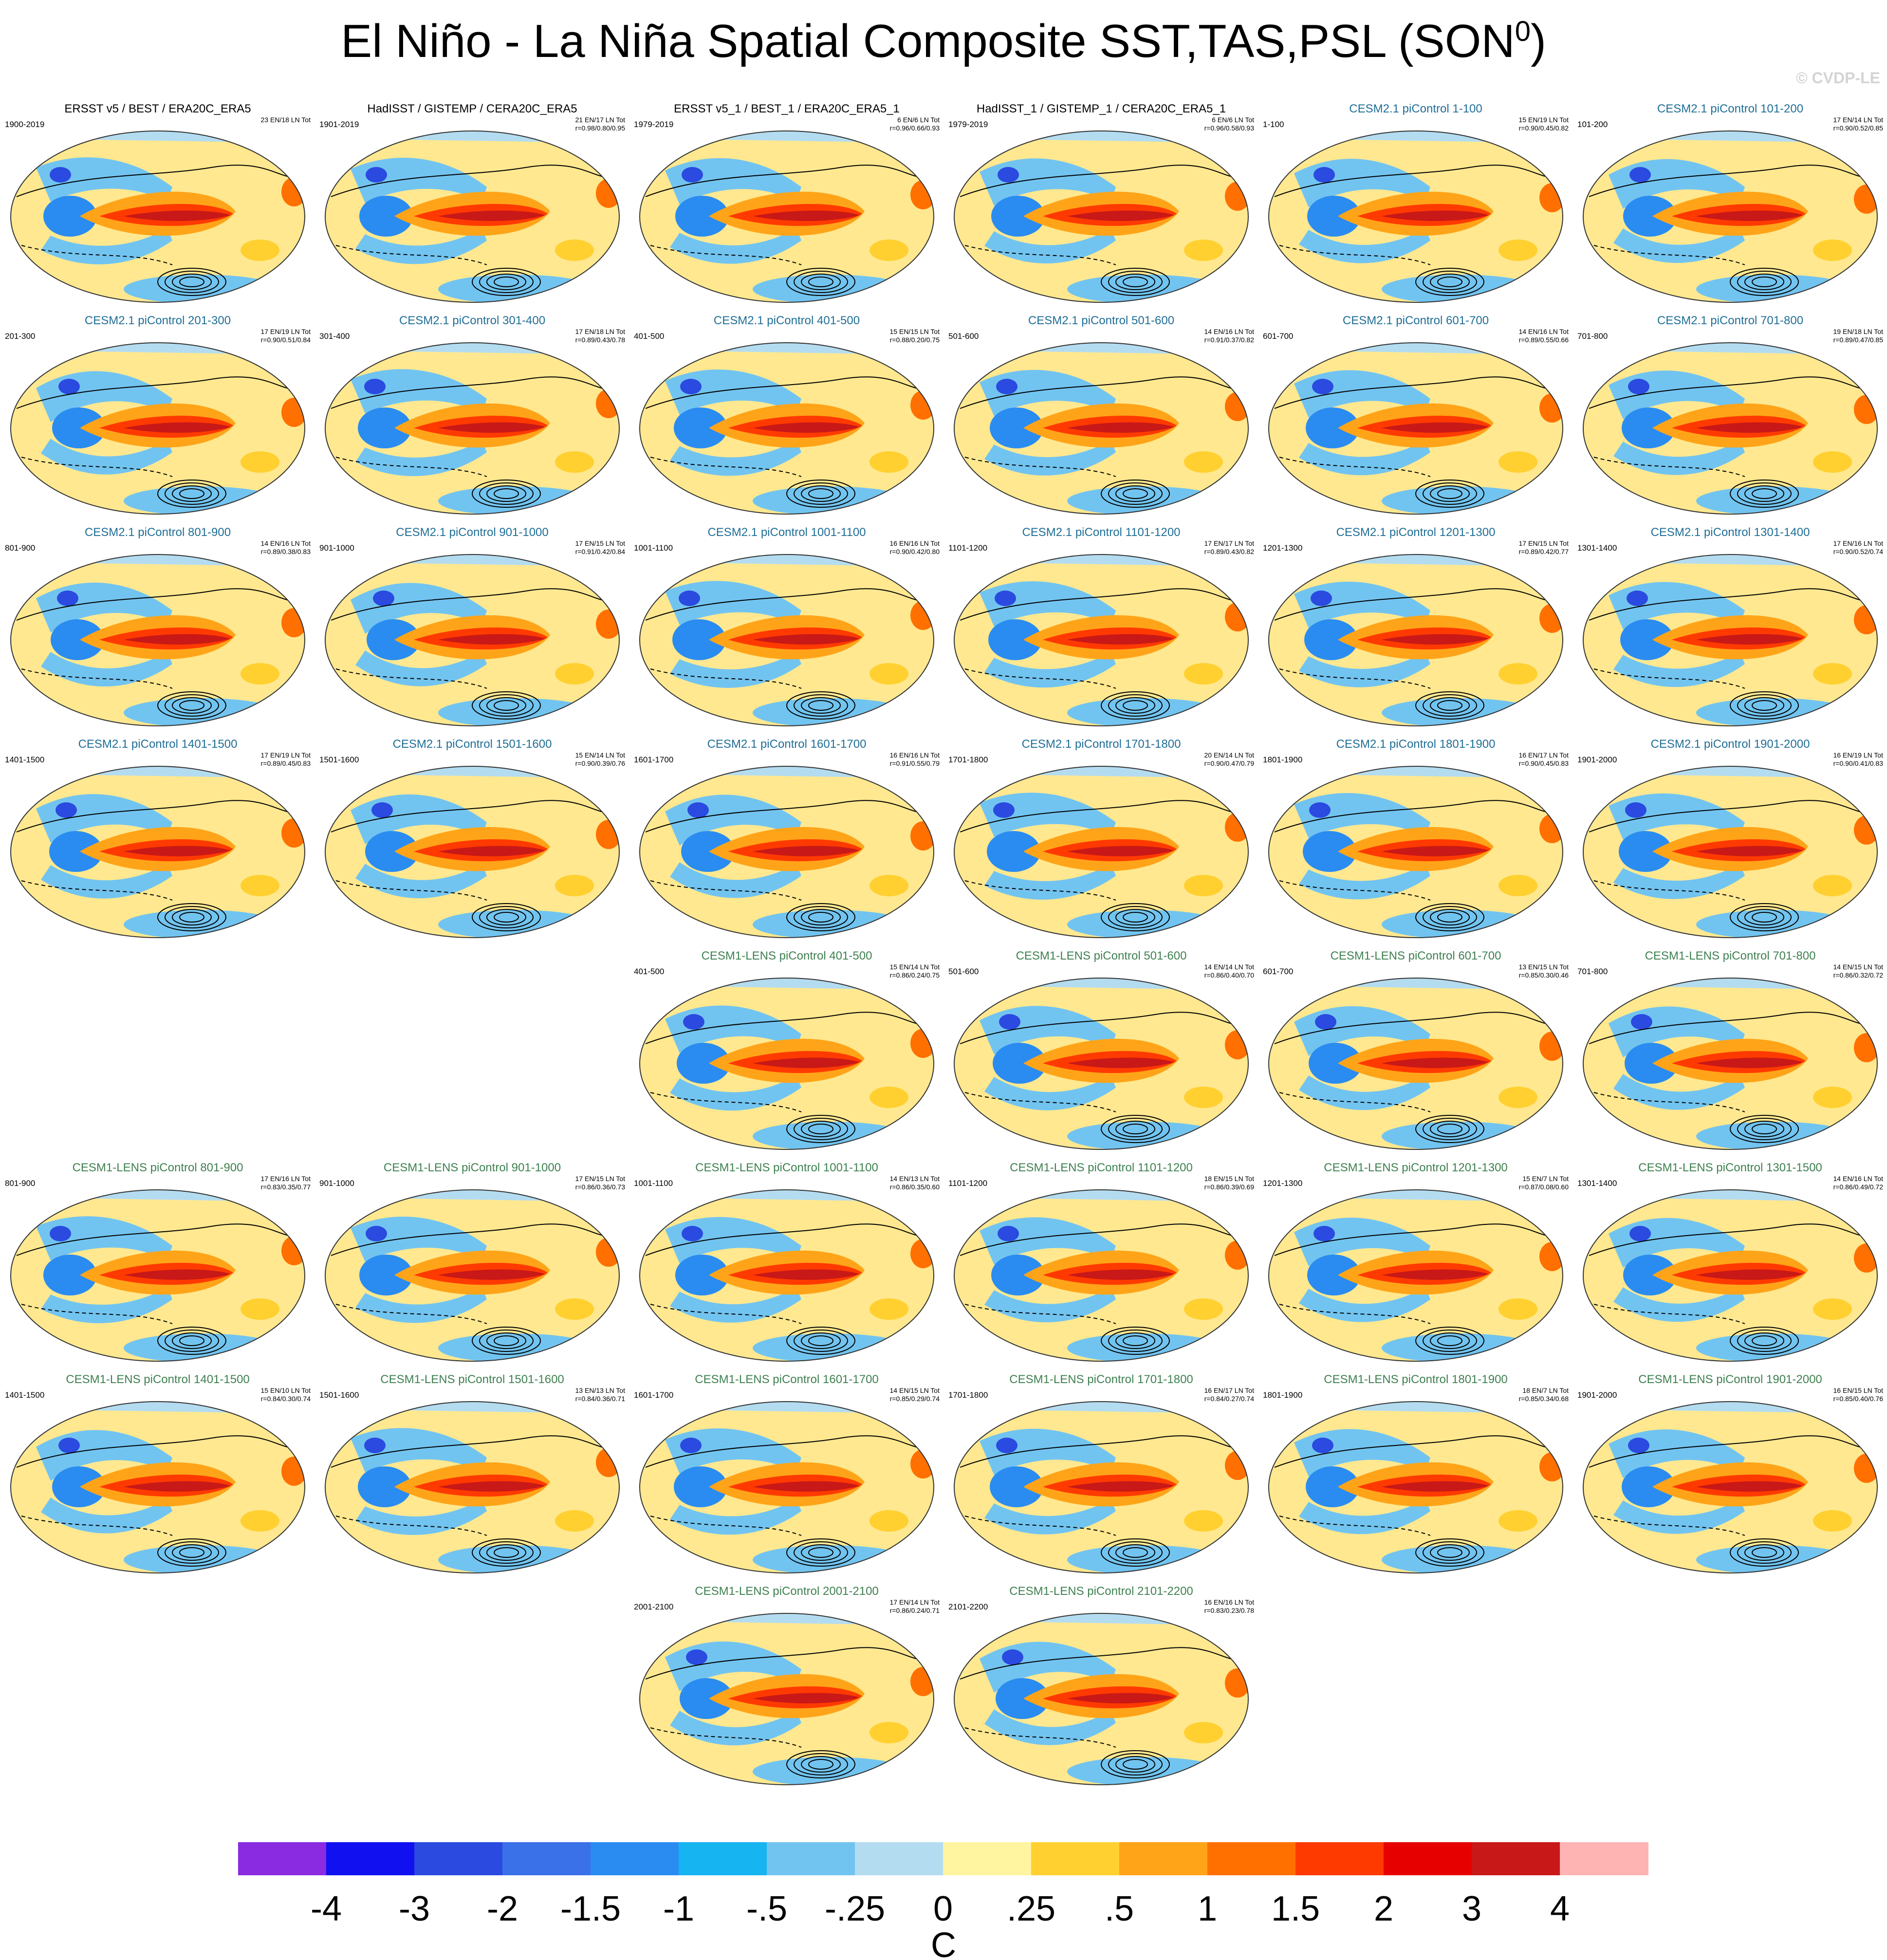 The width and height of the screenshot is (1887, 1960). I want to click on panel-stats: 17 EN/17 LN Tot r=0.89/0.43/0.82, so click(1229, 547).